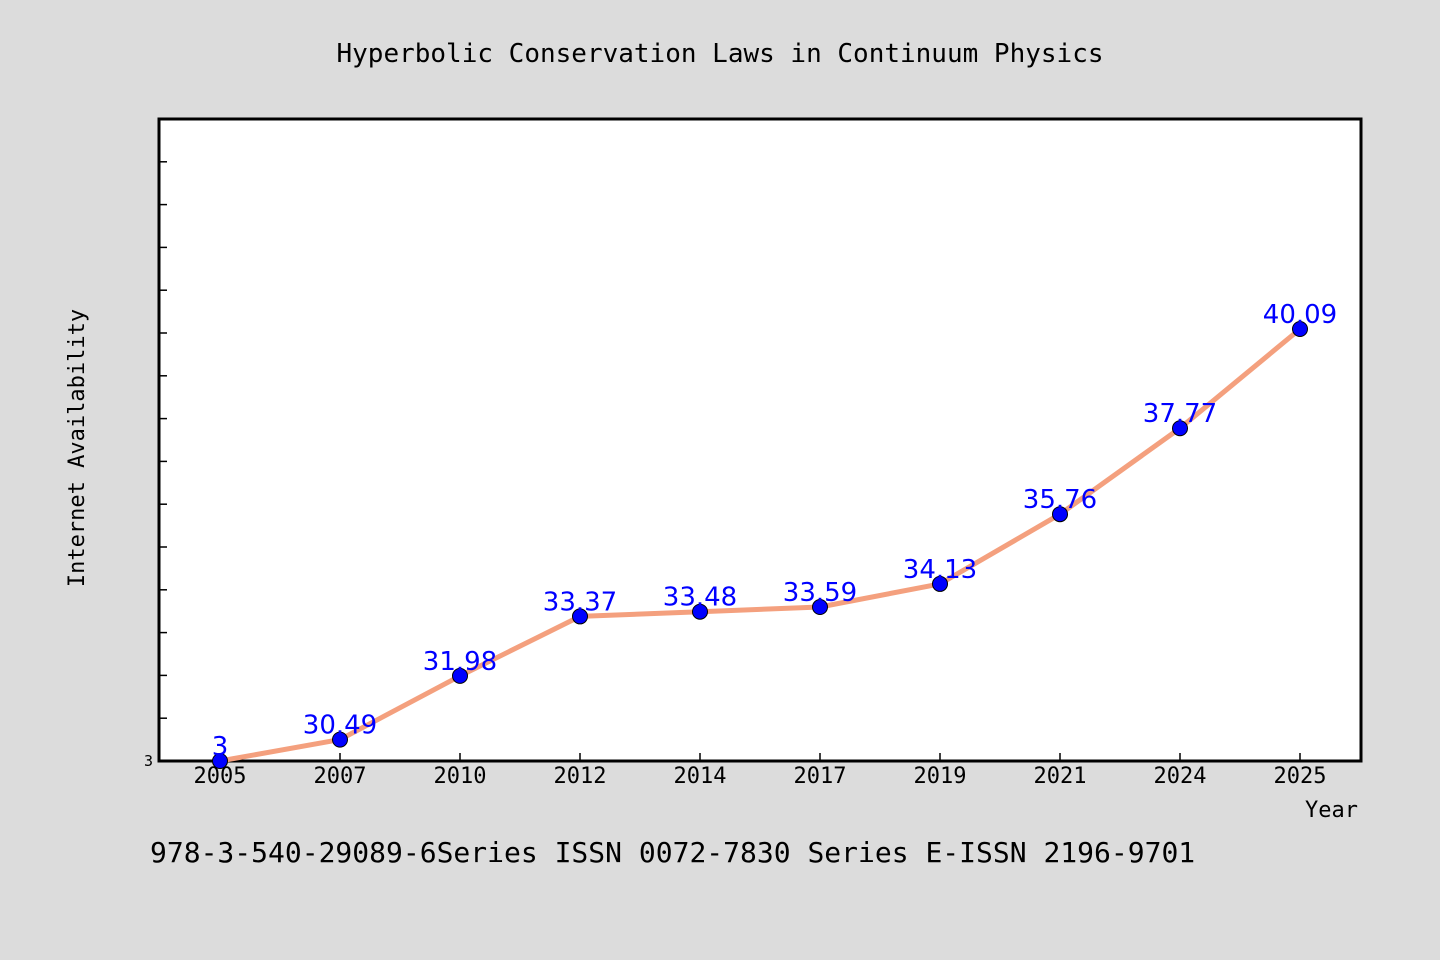 This screenshot has height=960, width=1440. What do you see at coordinates (1180, 414) in the screenshot?
I see `data-label: 37.77` at bounding box center [1180, 414].